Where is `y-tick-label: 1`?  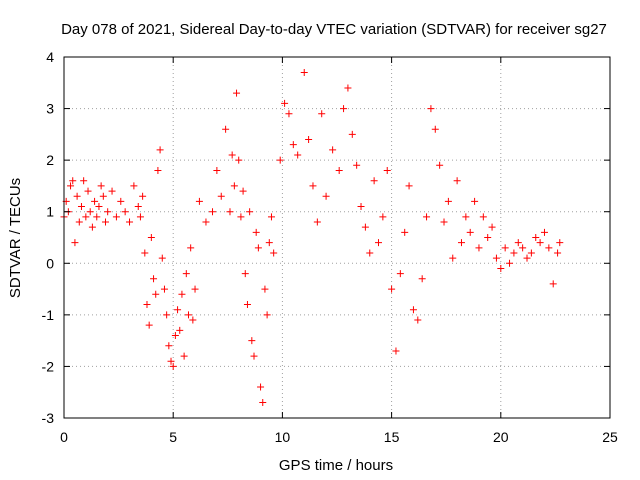 y-tick-label: 1 is located at coordinates (50, 212).